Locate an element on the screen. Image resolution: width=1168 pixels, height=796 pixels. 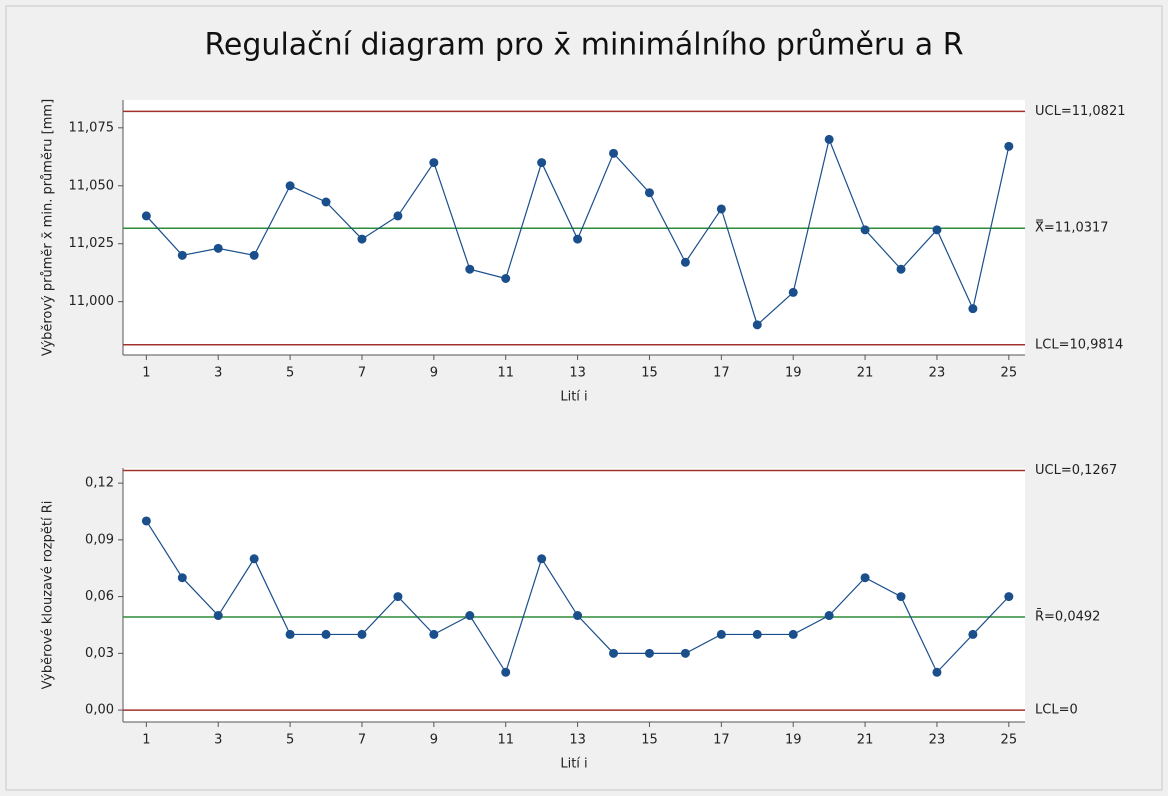
control-limit-label: LCL=0 is located at coordinates (1056, 710).